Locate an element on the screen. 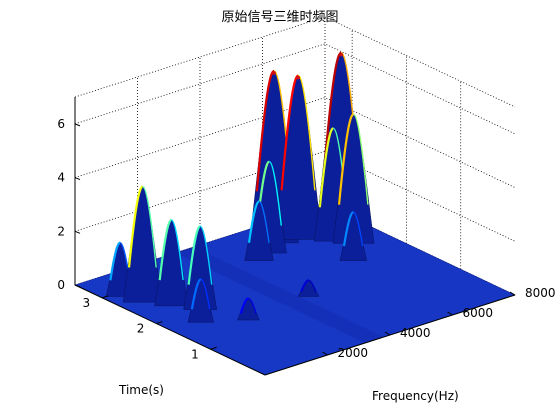 This screenshot has width=560, height=420. x-tick-label: 2000 is located at coordinates (353, 353).